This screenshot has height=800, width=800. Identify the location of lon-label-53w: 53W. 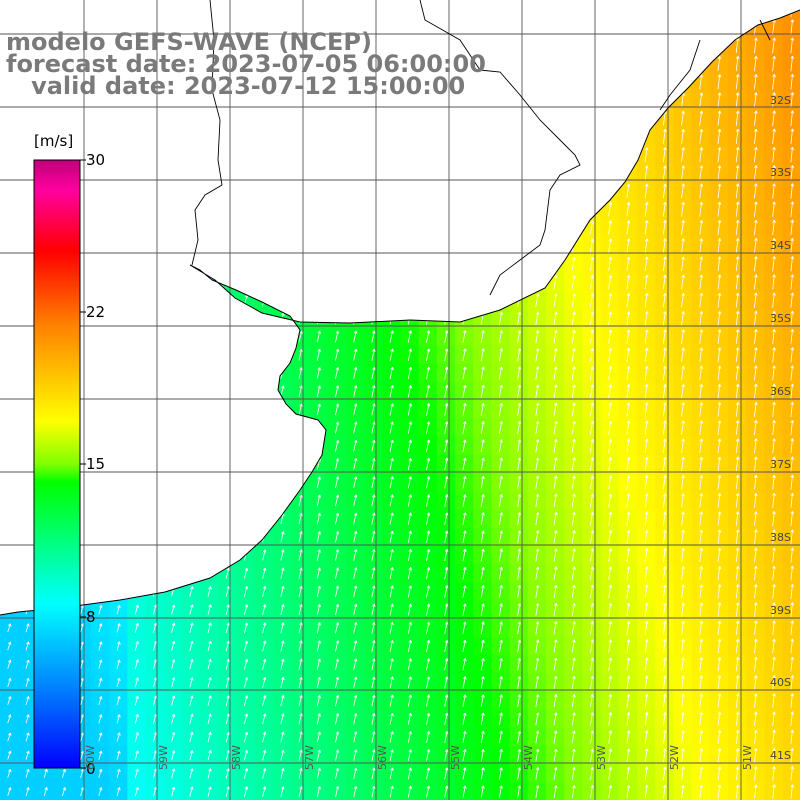
(601, 757).